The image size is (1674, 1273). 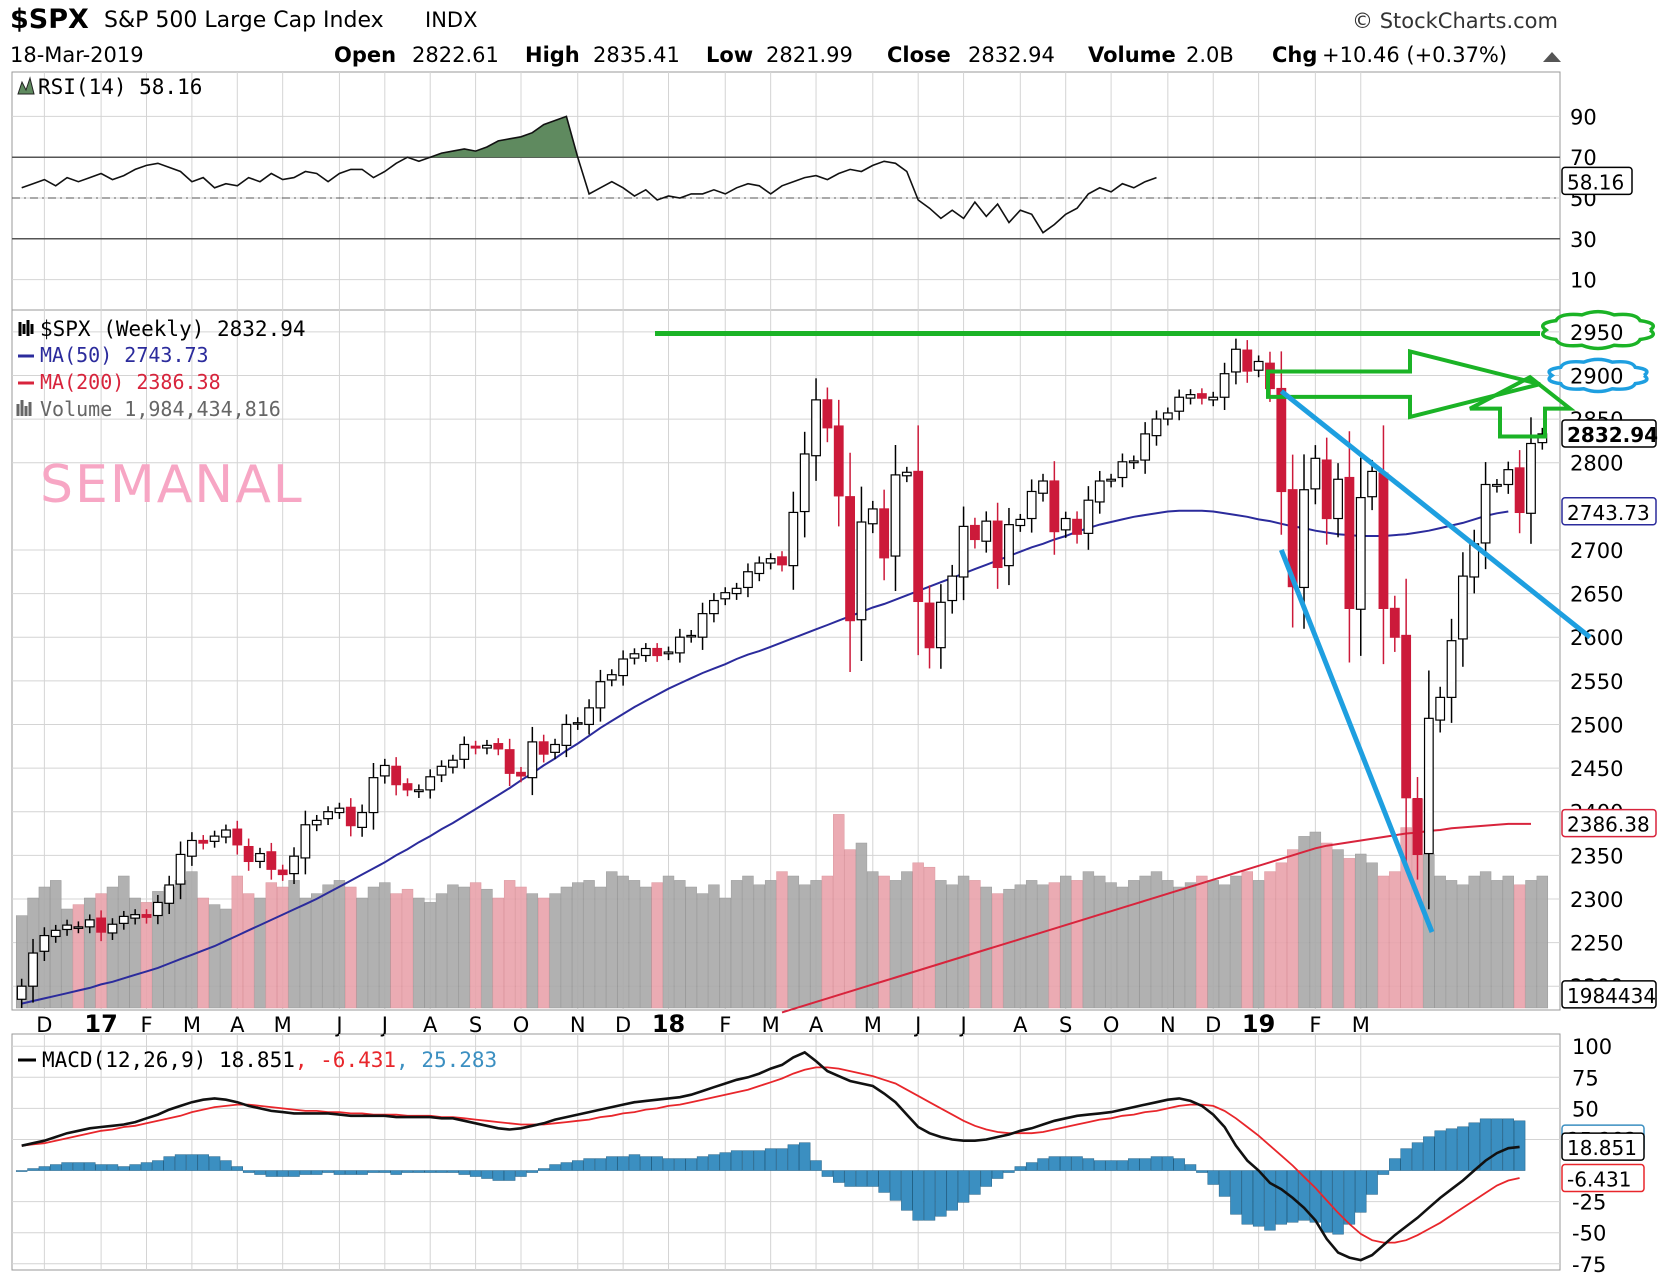 What do you see at coordinates (365, 55) in the screenshot?
I see `open-label: Open` at bounding box center [365, 55].